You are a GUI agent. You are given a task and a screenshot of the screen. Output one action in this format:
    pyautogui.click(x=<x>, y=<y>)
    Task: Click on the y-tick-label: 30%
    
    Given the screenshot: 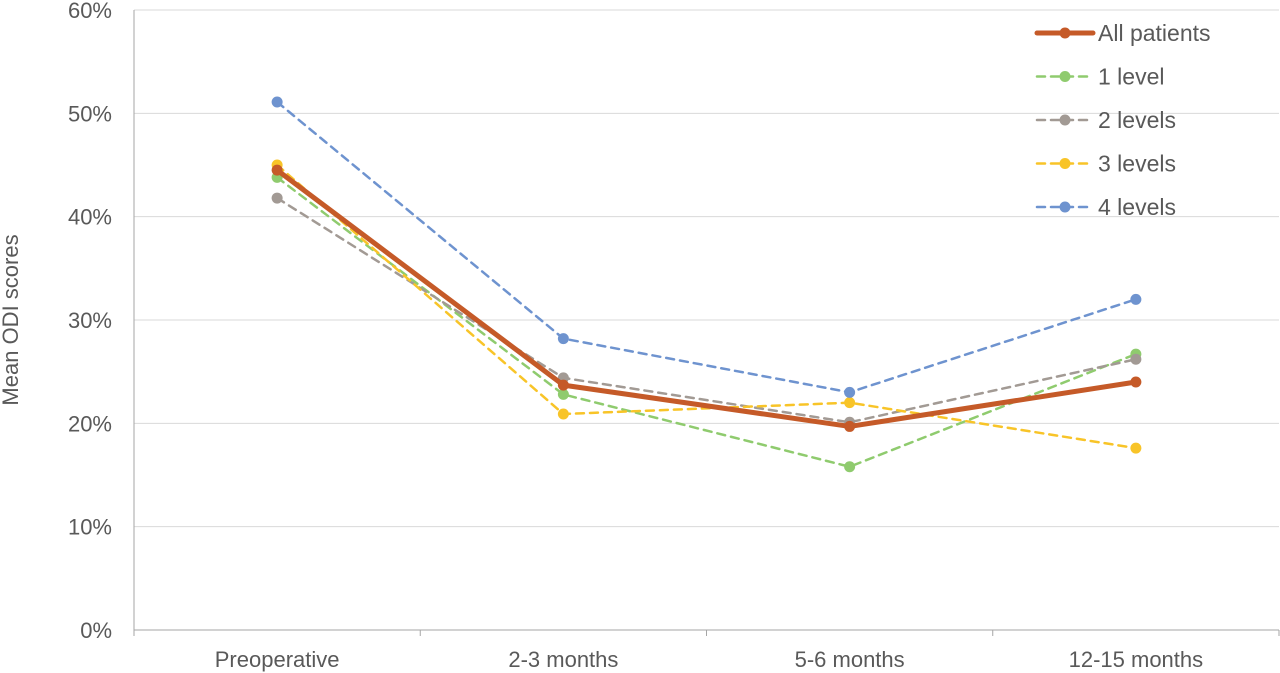 What is the action you would take?
    pyautogui.click(x=90, y=320)
    